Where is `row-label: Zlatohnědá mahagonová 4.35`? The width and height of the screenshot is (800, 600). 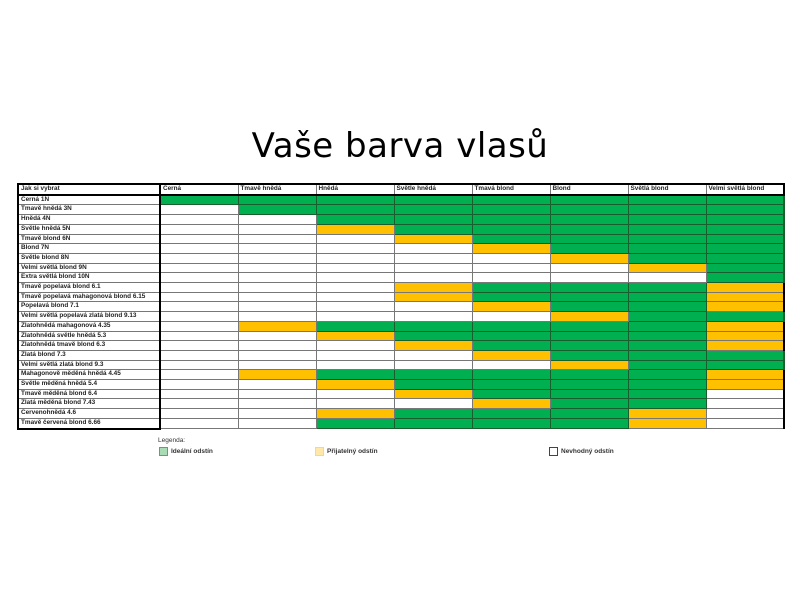
row-label: Zlatohnědá mahagonová 4.35 is located at coordinates (89, 326).